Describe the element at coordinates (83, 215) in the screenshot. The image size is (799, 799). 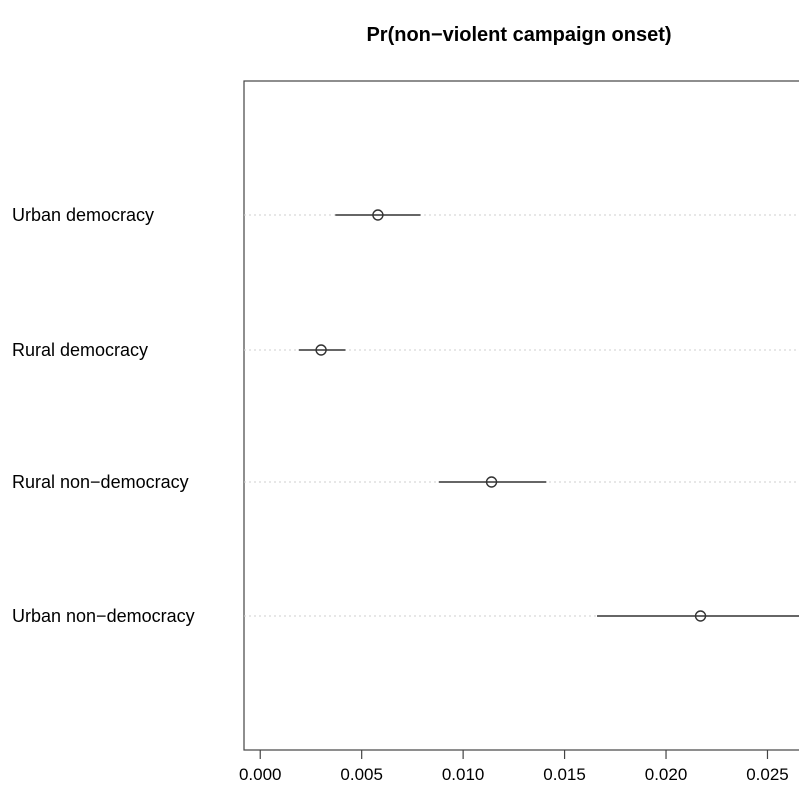
I see `category-label: Urban democracy` at that location.